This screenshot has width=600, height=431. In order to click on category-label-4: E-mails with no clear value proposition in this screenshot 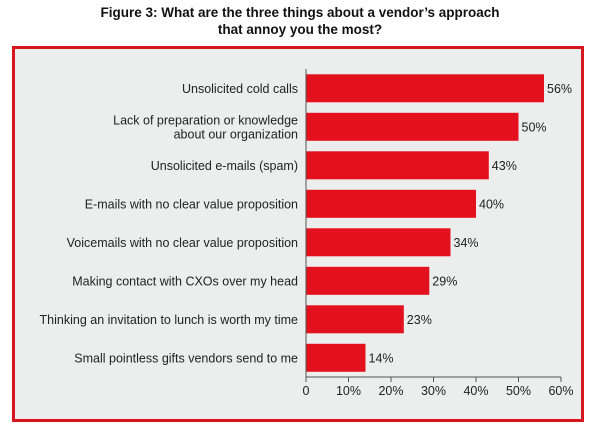, I will do `click(191, 204)`.